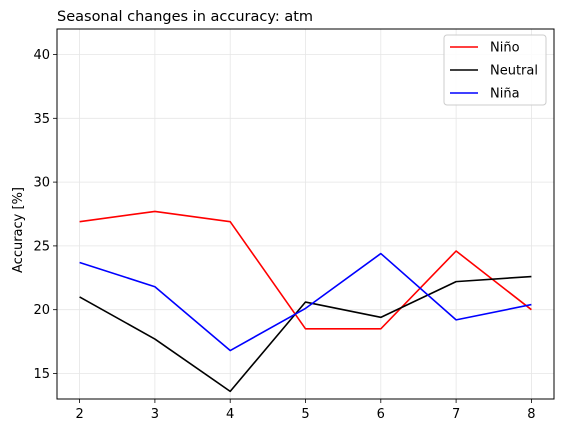 The width and height of the screenshot is (563, 433). What do you see at coordinates (185, 17) in the screenshot?
I see `chart-title: Seasonal changes in accuracy: atm` at bounding box center [185, 17].